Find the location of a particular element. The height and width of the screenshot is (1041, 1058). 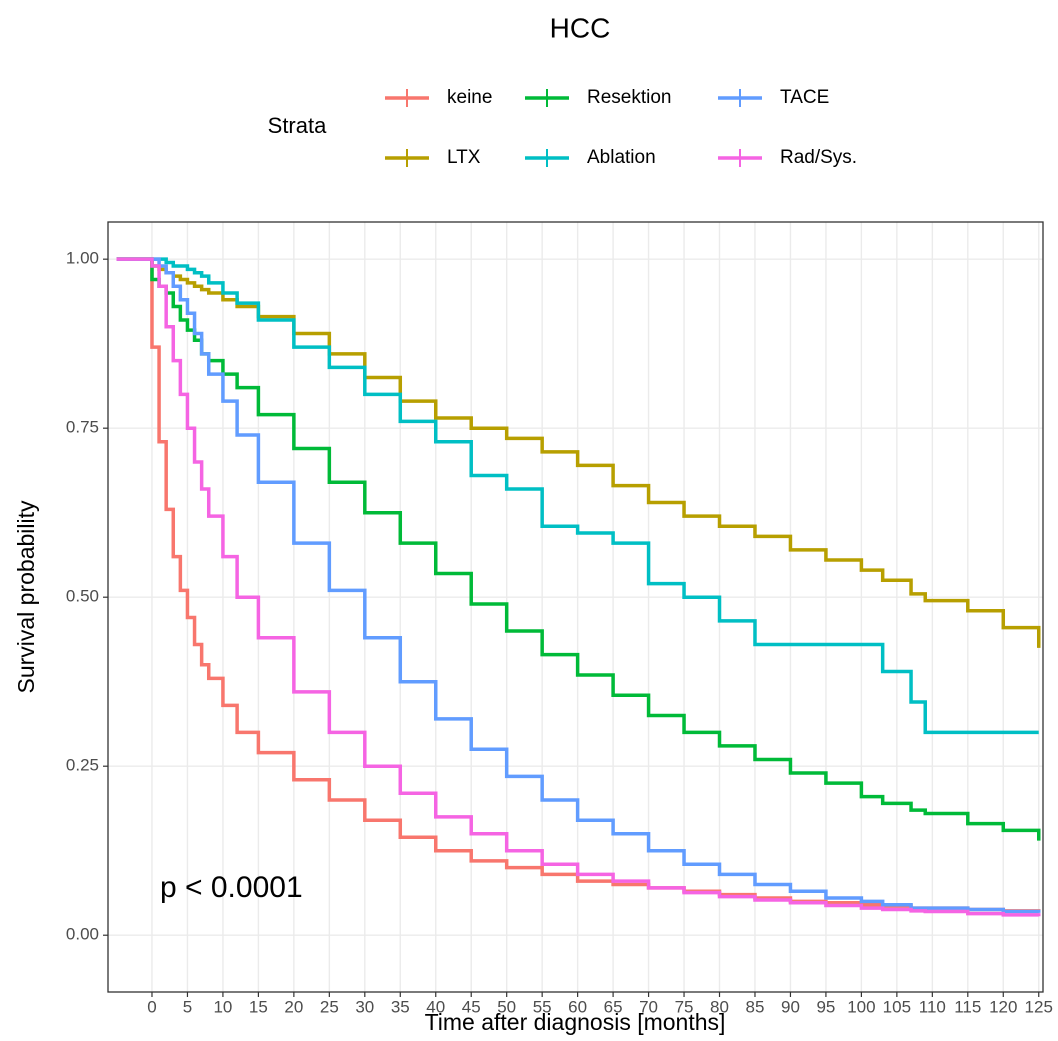

x-tick-label: 50 is located at coordinates (506, 1006).